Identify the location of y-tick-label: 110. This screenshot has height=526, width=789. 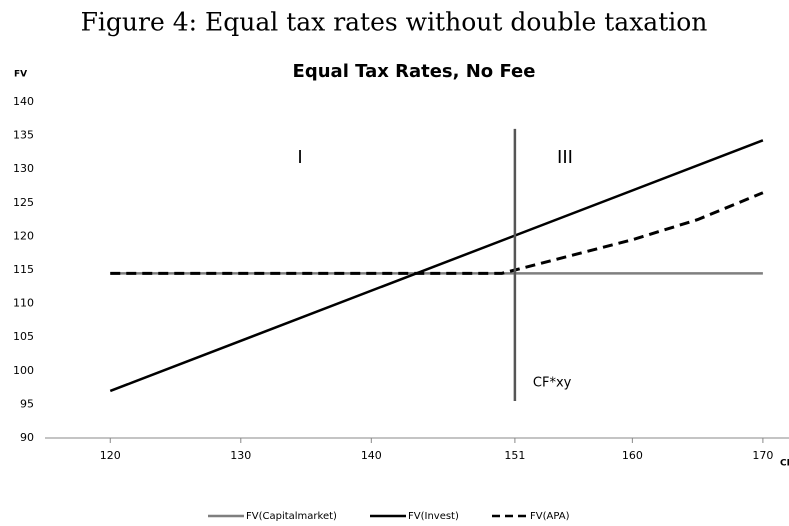
(23, 303).